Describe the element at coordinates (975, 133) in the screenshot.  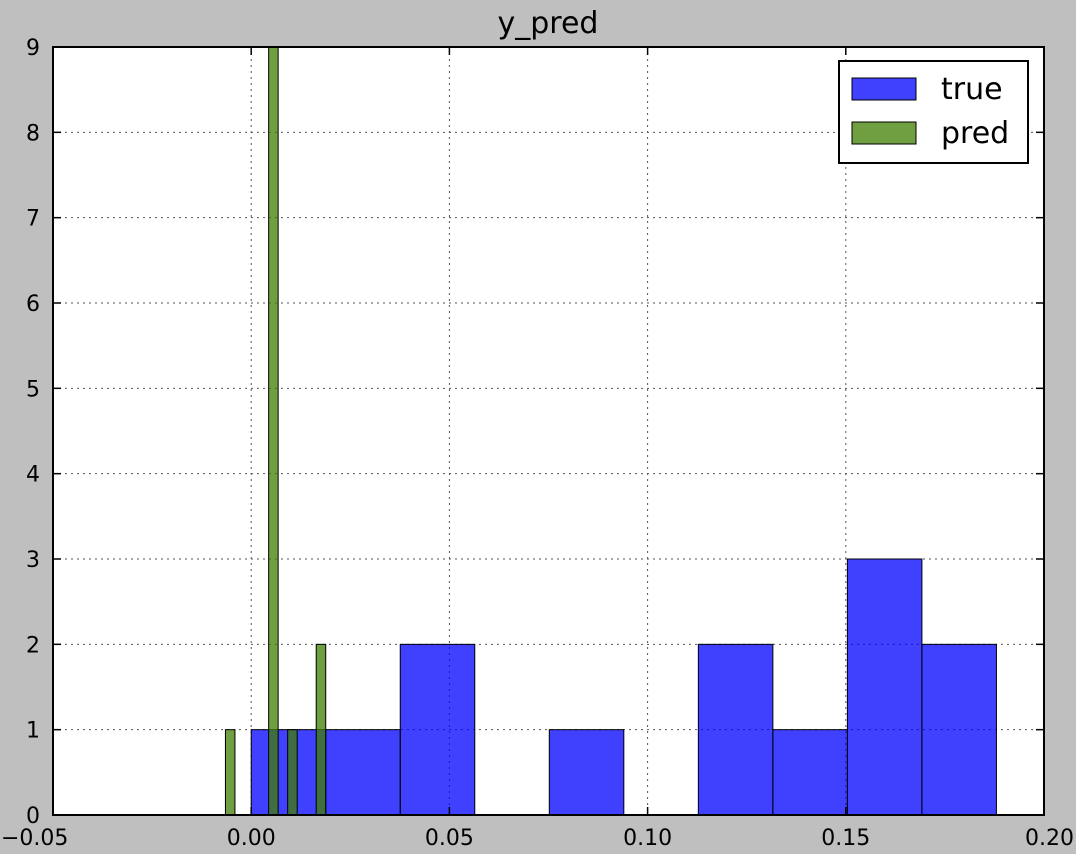
I see `legend-label-pred: pred` at that location.